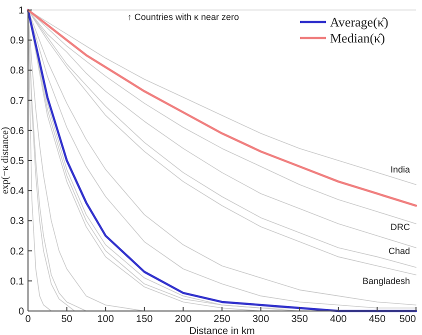 Image resolution: width=422 pixels, height=335 pixels. Describe the element at coordinates (339, 319) in the screenshot. I see `x-tick-label: 400` at that location.